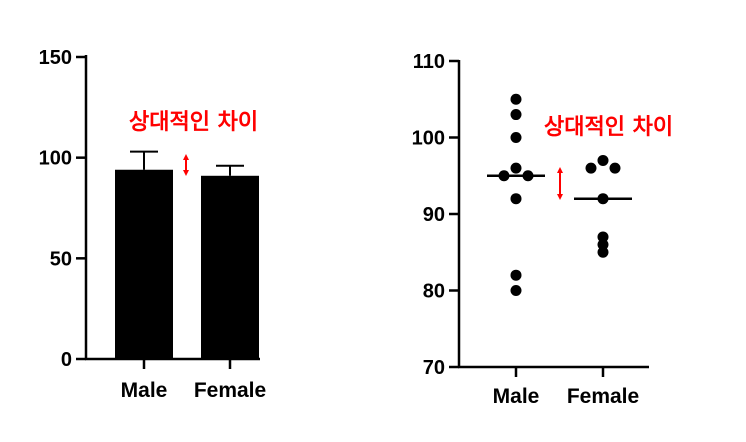 The height and width of the screenshot is (442, 746). I want to click on y-tick-label-80: 80, so click(434, 292).